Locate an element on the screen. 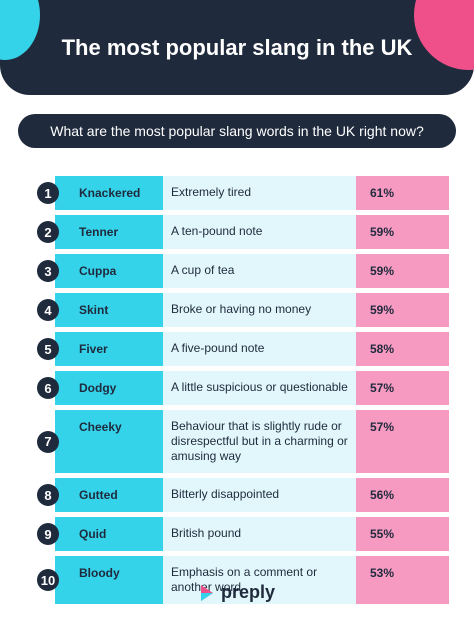  slang-percentage: 61% is located at coordinates (402, 193).